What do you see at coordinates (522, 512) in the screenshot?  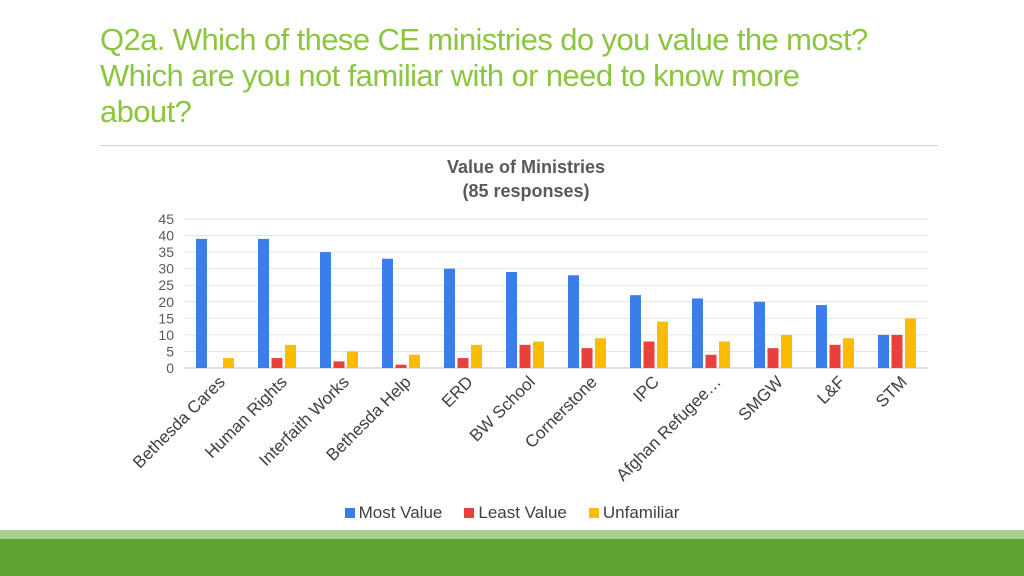 I see `legend-label-least-value: Least Value` at bounding box center [522, 512].